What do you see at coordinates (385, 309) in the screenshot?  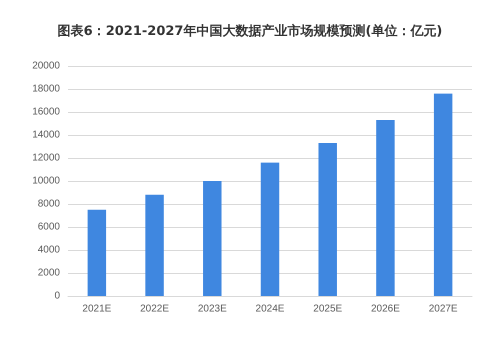 I see `x-tick-label: 2026E` at bounding box center [385, 309].